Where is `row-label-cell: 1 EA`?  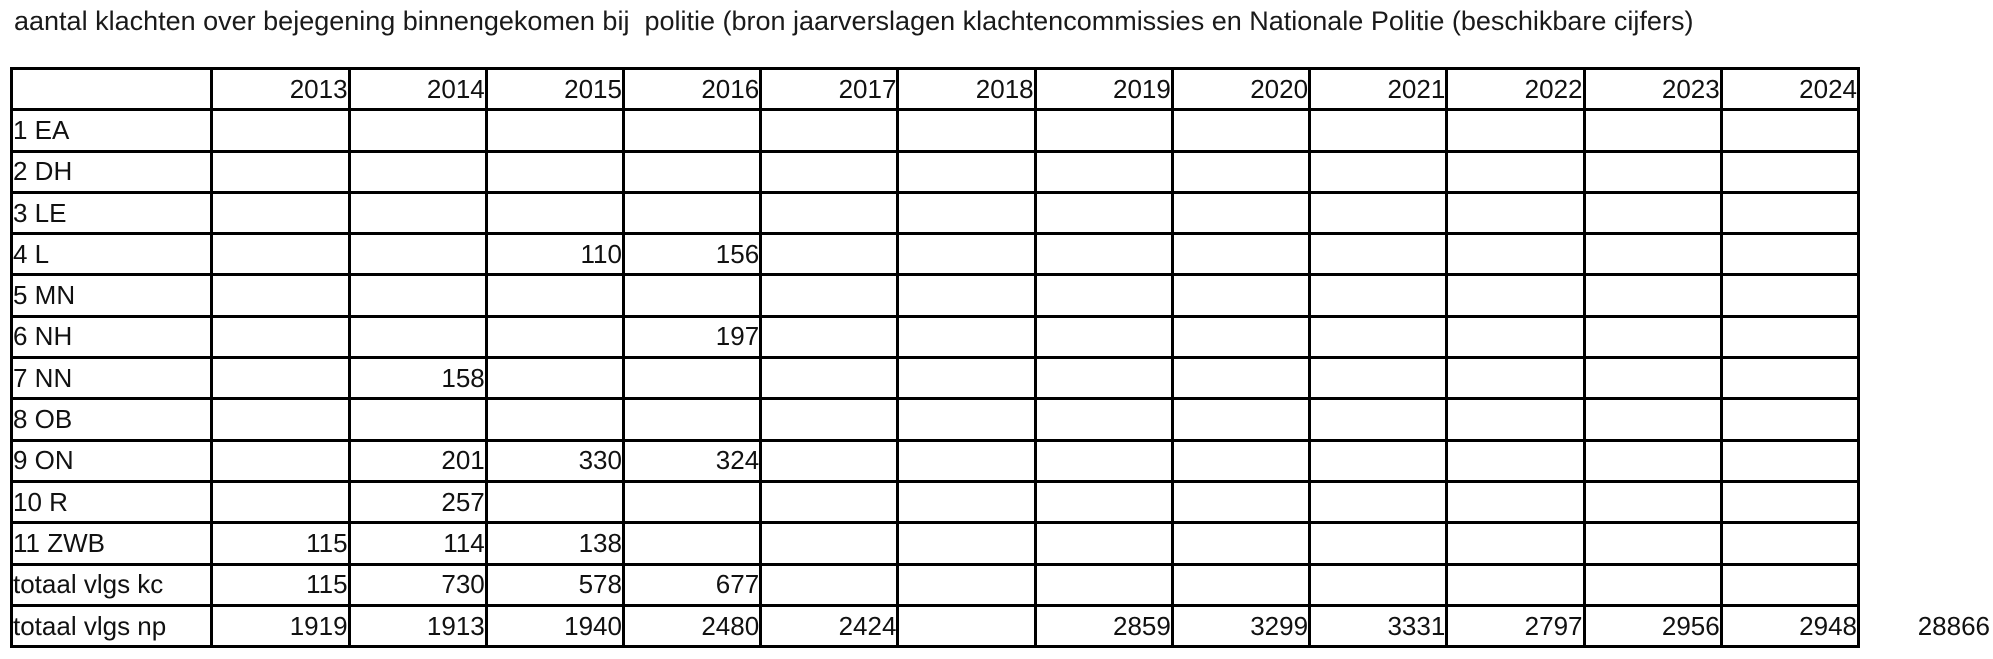
row-label-cell: 1 EA is located at coordinates (111, 130).